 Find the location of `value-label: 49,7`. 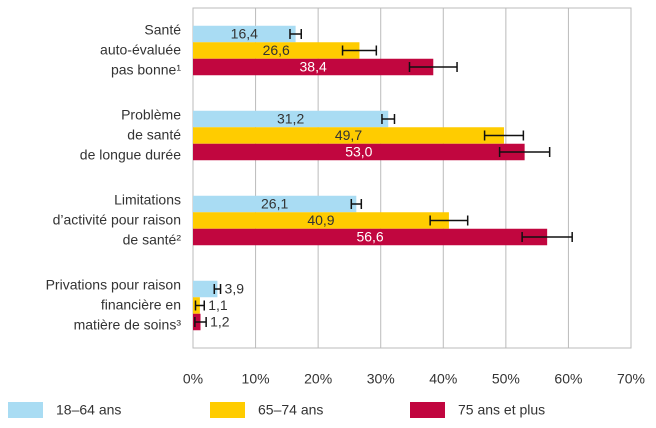

value-label: 49,7 is located at coordinates (348, 135).